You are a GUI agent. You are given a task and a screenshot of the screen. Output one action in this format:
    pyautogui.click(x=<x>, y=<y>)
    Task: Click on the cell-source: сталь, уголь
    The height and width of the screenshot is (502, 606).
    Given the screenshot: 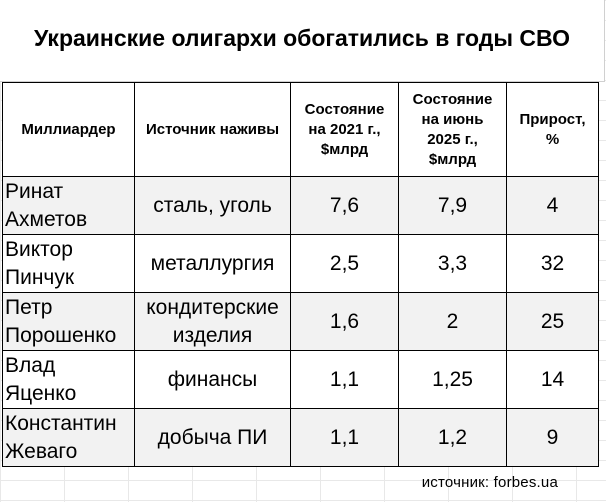 What is the action you would take?
    pyautogui.click(x=212, y=205)
    